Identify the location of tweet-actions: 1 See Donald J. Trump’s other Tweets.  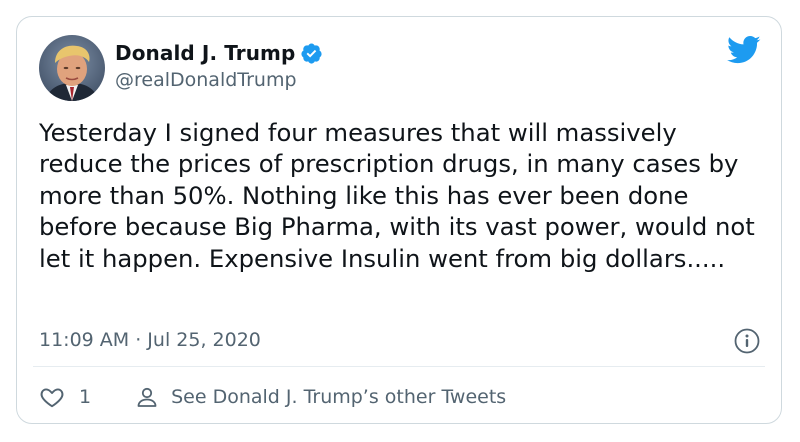
(272, 397).